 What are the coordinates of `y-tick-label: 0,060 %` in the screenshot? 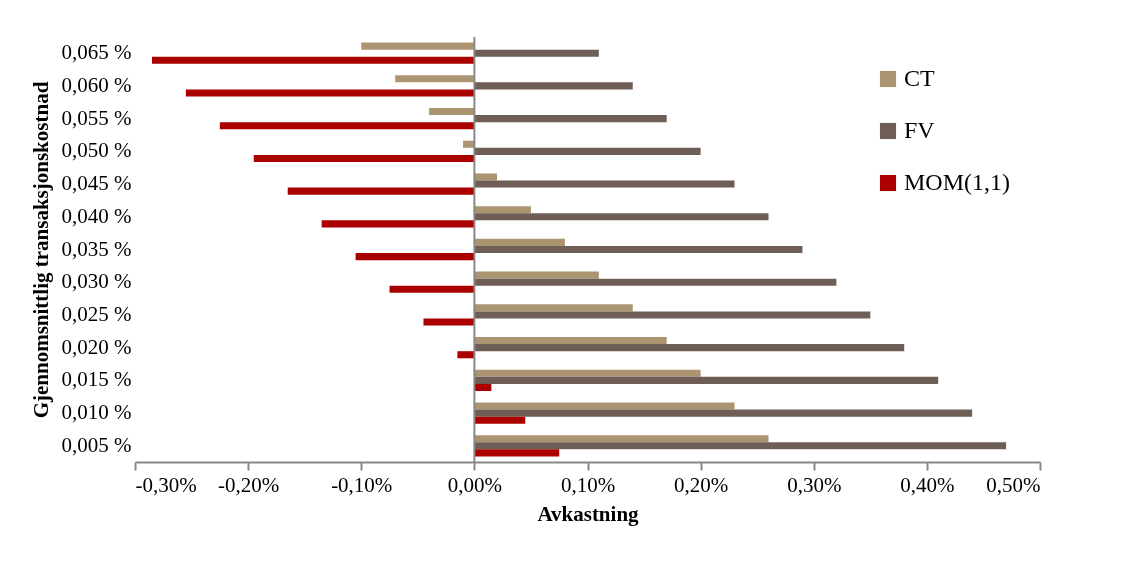 It's located at (96, 84).